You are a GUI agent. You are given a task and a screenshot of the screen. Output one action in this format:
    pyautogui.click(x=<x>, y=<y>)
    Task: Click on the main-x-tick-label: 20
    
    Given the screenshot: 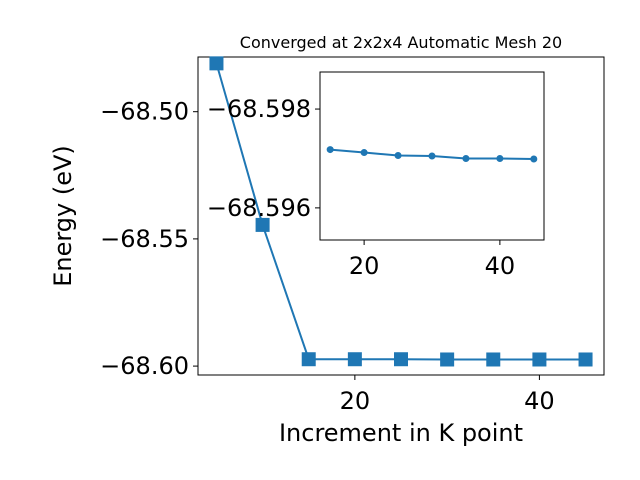 What is the action you would take?
    pyautogui.click(x=355, y=401)
    